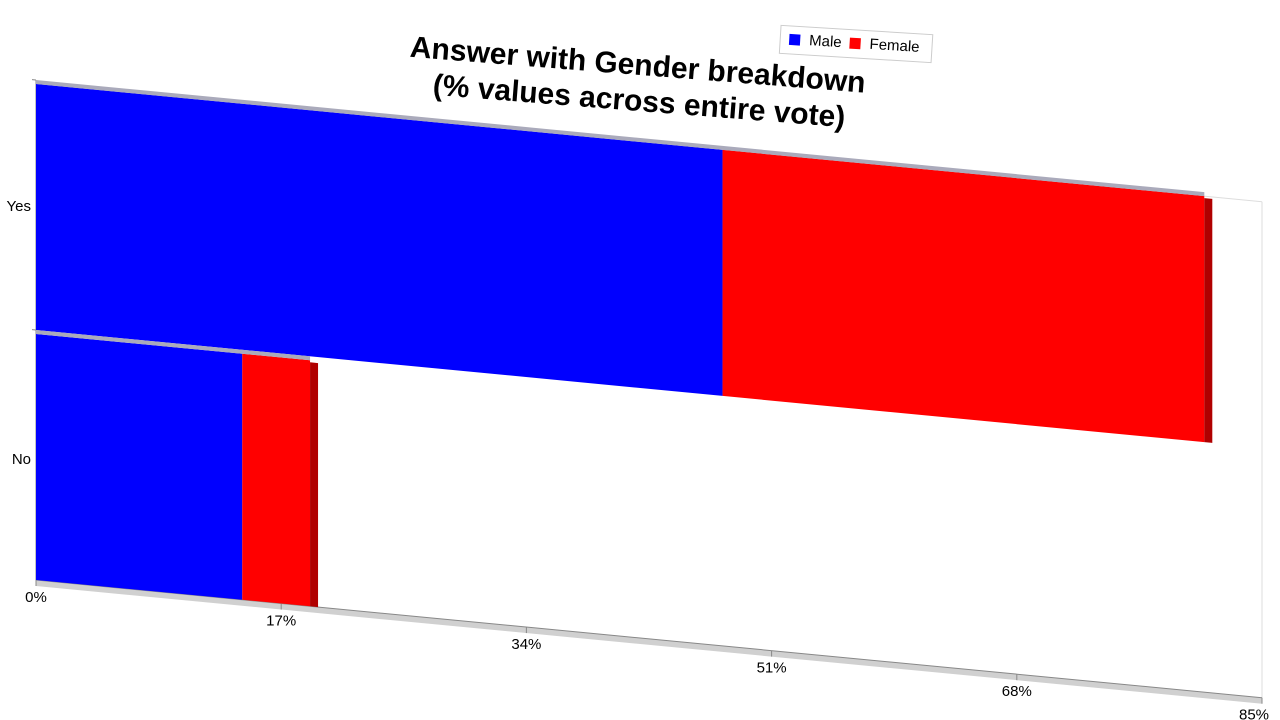 The image size is (1280, 720). I want to click on x-tick-label: 0%, so click(36, 597).